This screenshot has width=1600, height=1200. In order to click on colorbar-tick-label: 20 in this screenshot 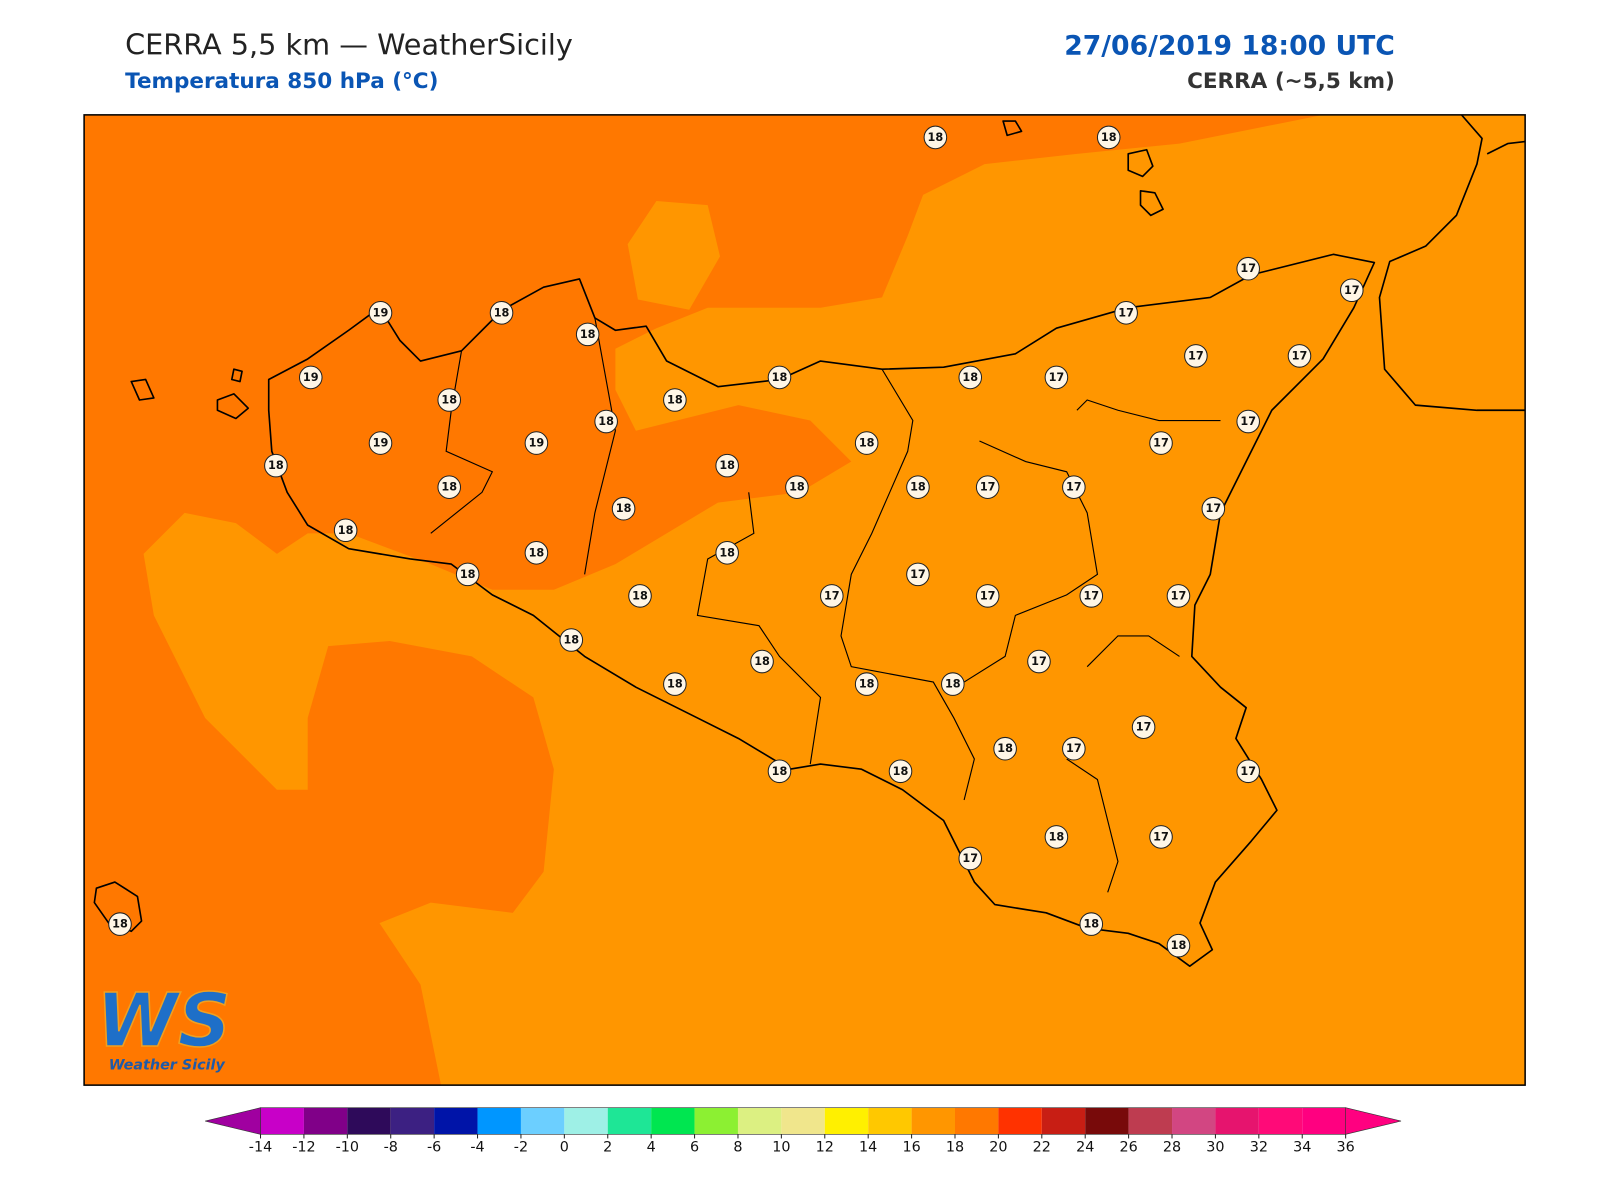, I will do `click(998, 1148)`.